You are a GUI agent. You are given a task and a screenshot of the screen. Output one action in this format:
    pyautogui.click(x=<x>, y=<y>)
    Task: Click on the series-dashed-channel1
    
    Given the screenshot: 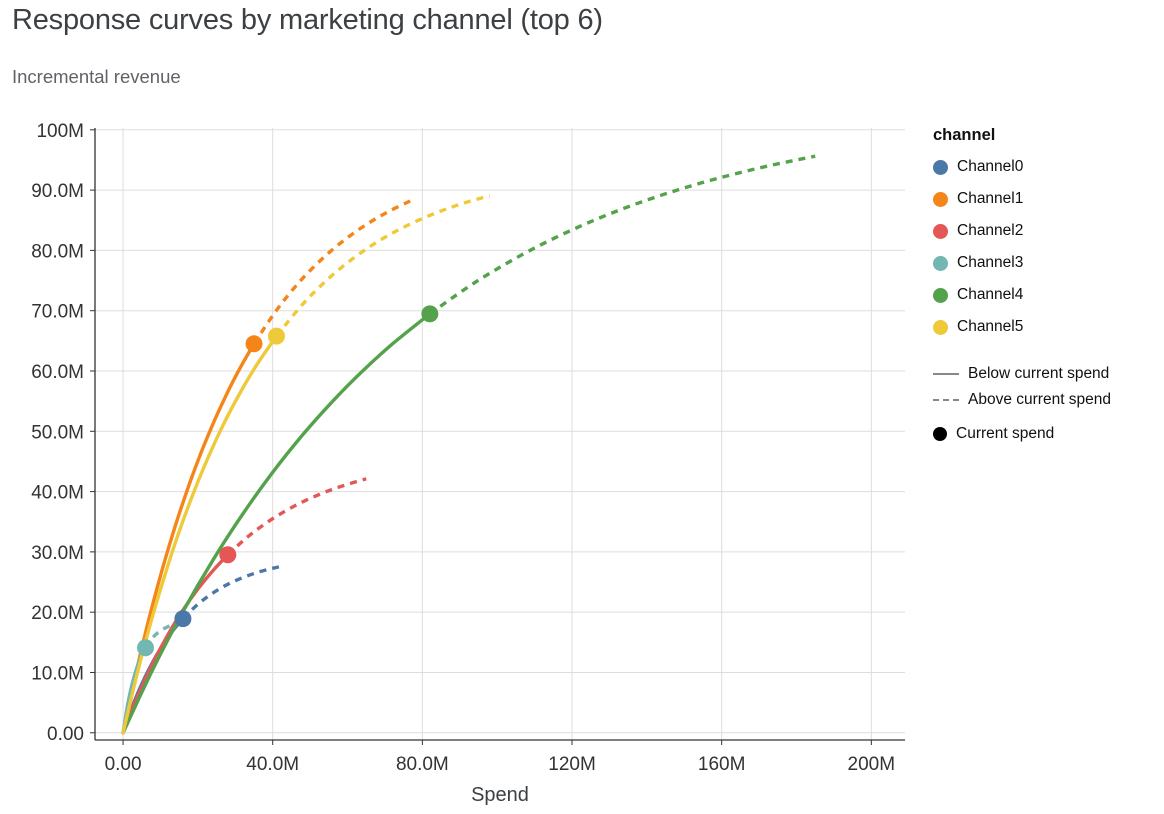 What is the action you would take?
    pyautogui.click(x=332, y=271)
    